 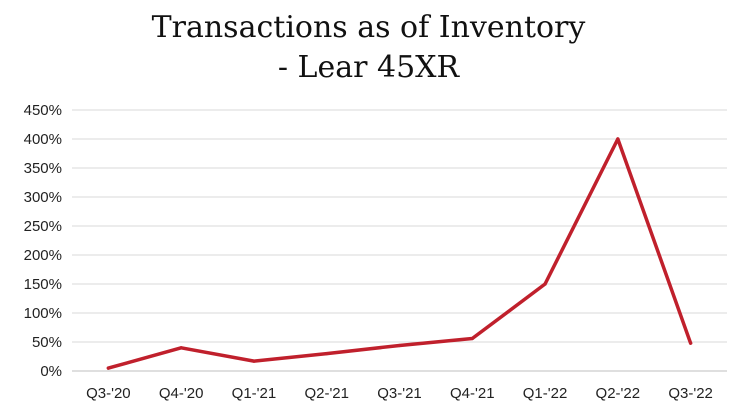 What do you see at coordinates (43, 168) in the screenshot?
I see `y-tick-label: 350%` at bounding box center [43, 168].